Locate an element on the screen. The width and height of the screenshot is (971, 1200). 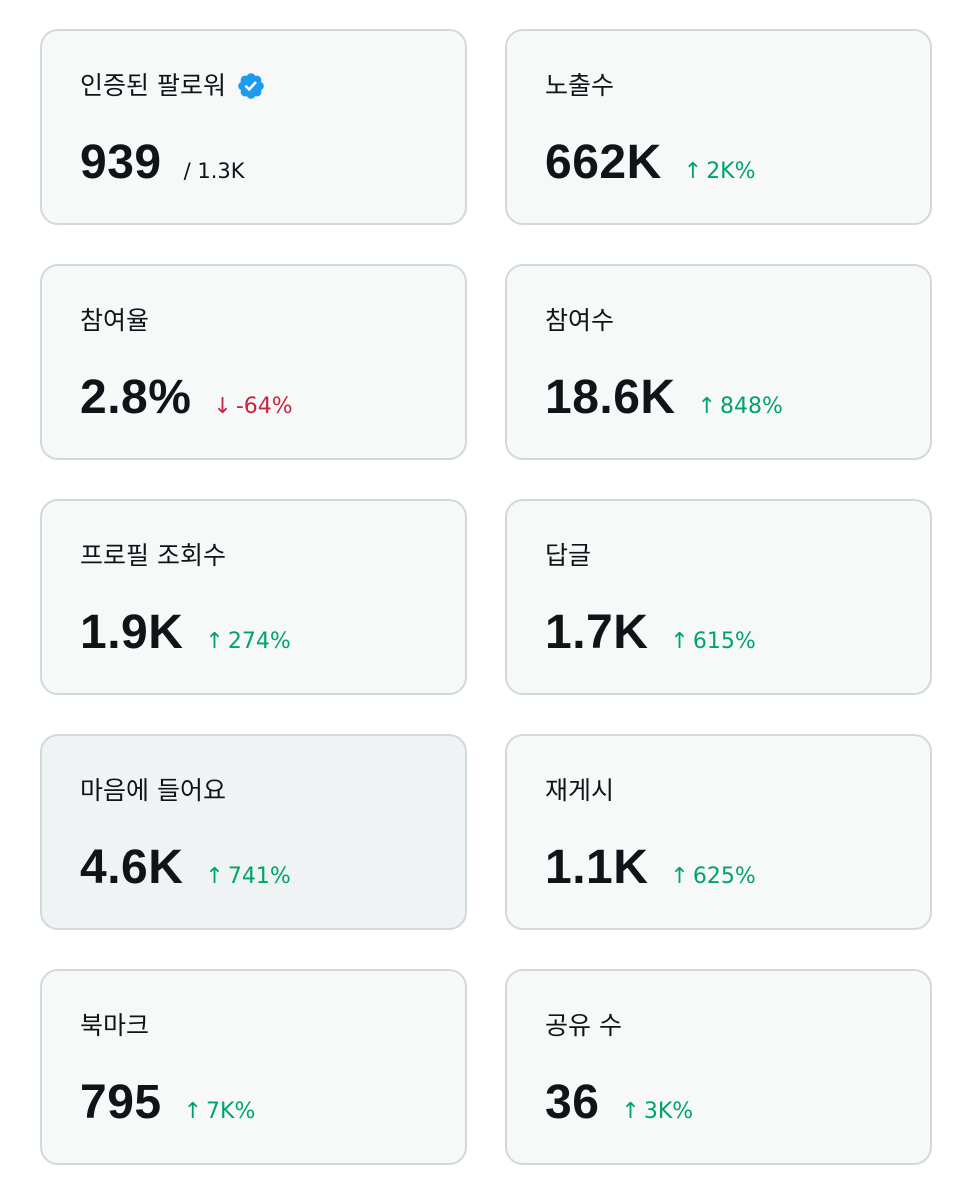
stat-label: 노출수 is located at coordinates (580, 85).